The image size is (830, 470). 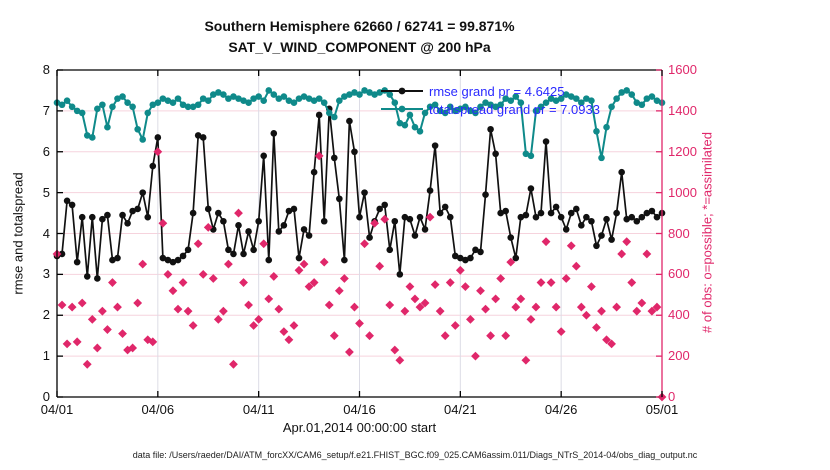 I want to click on y-right-tick-label: 800, so click(x=679, y=233).